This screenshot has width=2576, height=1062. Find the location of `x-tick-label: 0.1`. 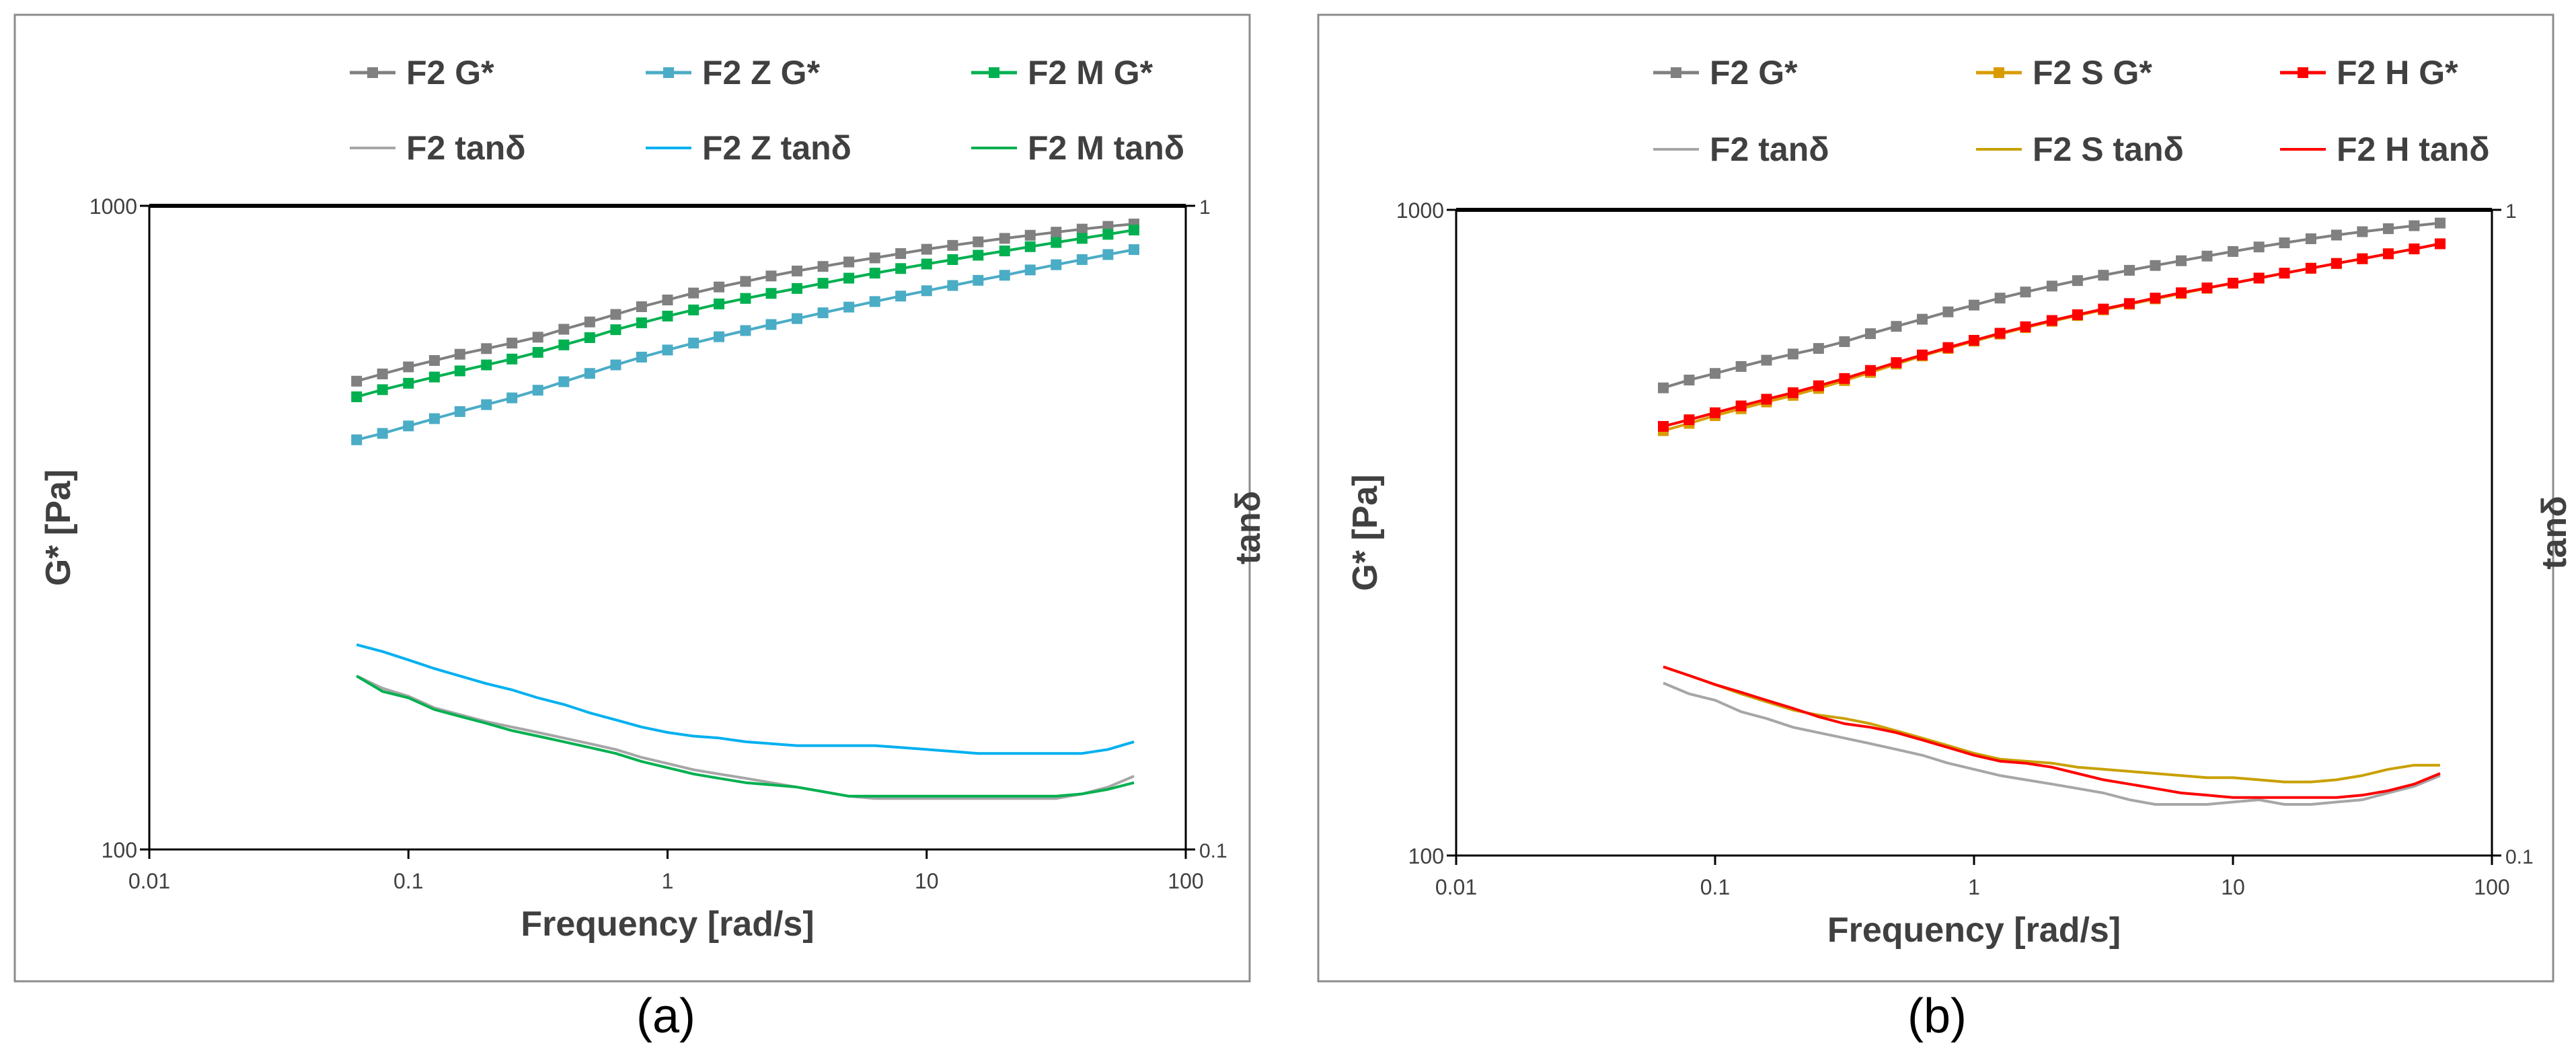

x-tick-label: 0.1 is located at coordinates (408, 881).